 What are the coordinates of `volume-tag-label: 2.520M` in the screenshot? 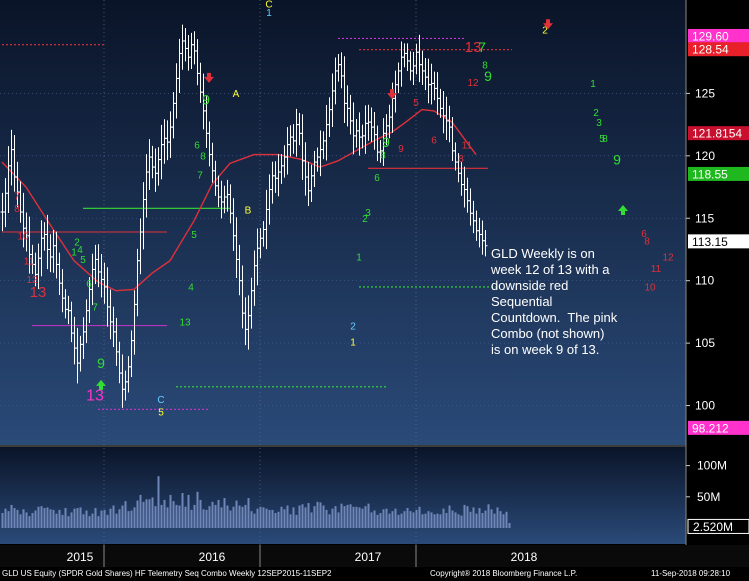 It's located at (713, 527).